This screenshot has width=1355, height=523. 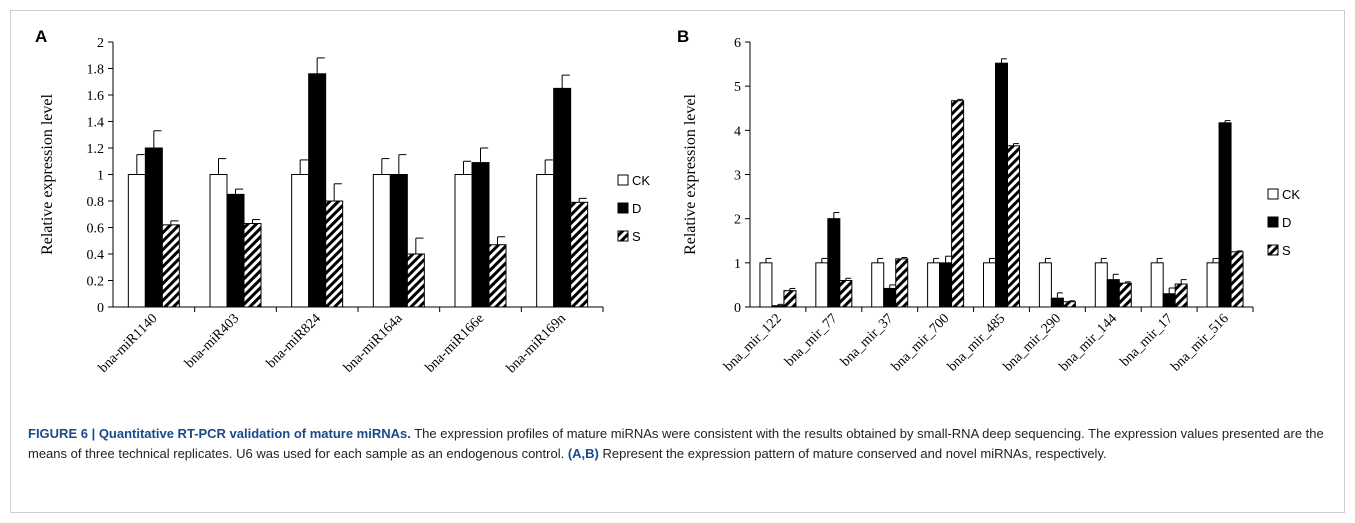 I want to click on chart-b-legend-label-ck: CK, so click(x=1291, y=194).